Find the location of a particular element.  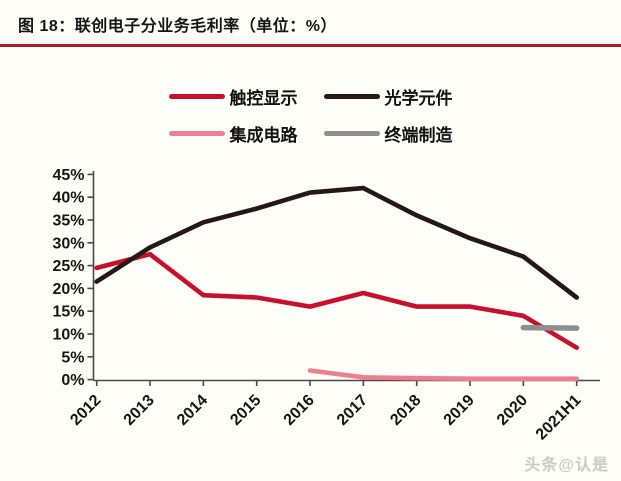

legend-item: 光学元件 is located at coordinates (388, 96).